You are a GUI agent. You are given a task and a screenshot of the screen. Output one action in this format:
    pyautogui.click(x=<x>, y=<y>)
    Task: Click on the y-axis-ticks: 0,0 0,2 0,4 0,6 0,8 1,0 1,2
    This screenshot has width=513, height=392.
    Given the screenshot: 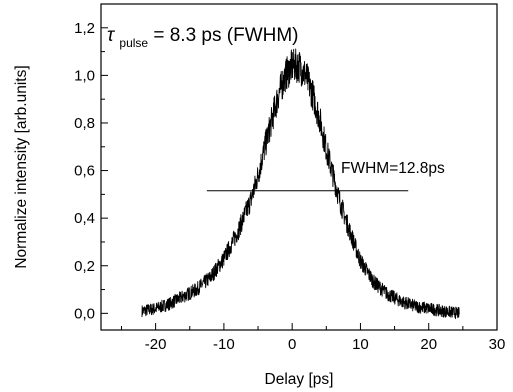 What is the action you would take?
    pyautogui.click(x=91, y=171)
    